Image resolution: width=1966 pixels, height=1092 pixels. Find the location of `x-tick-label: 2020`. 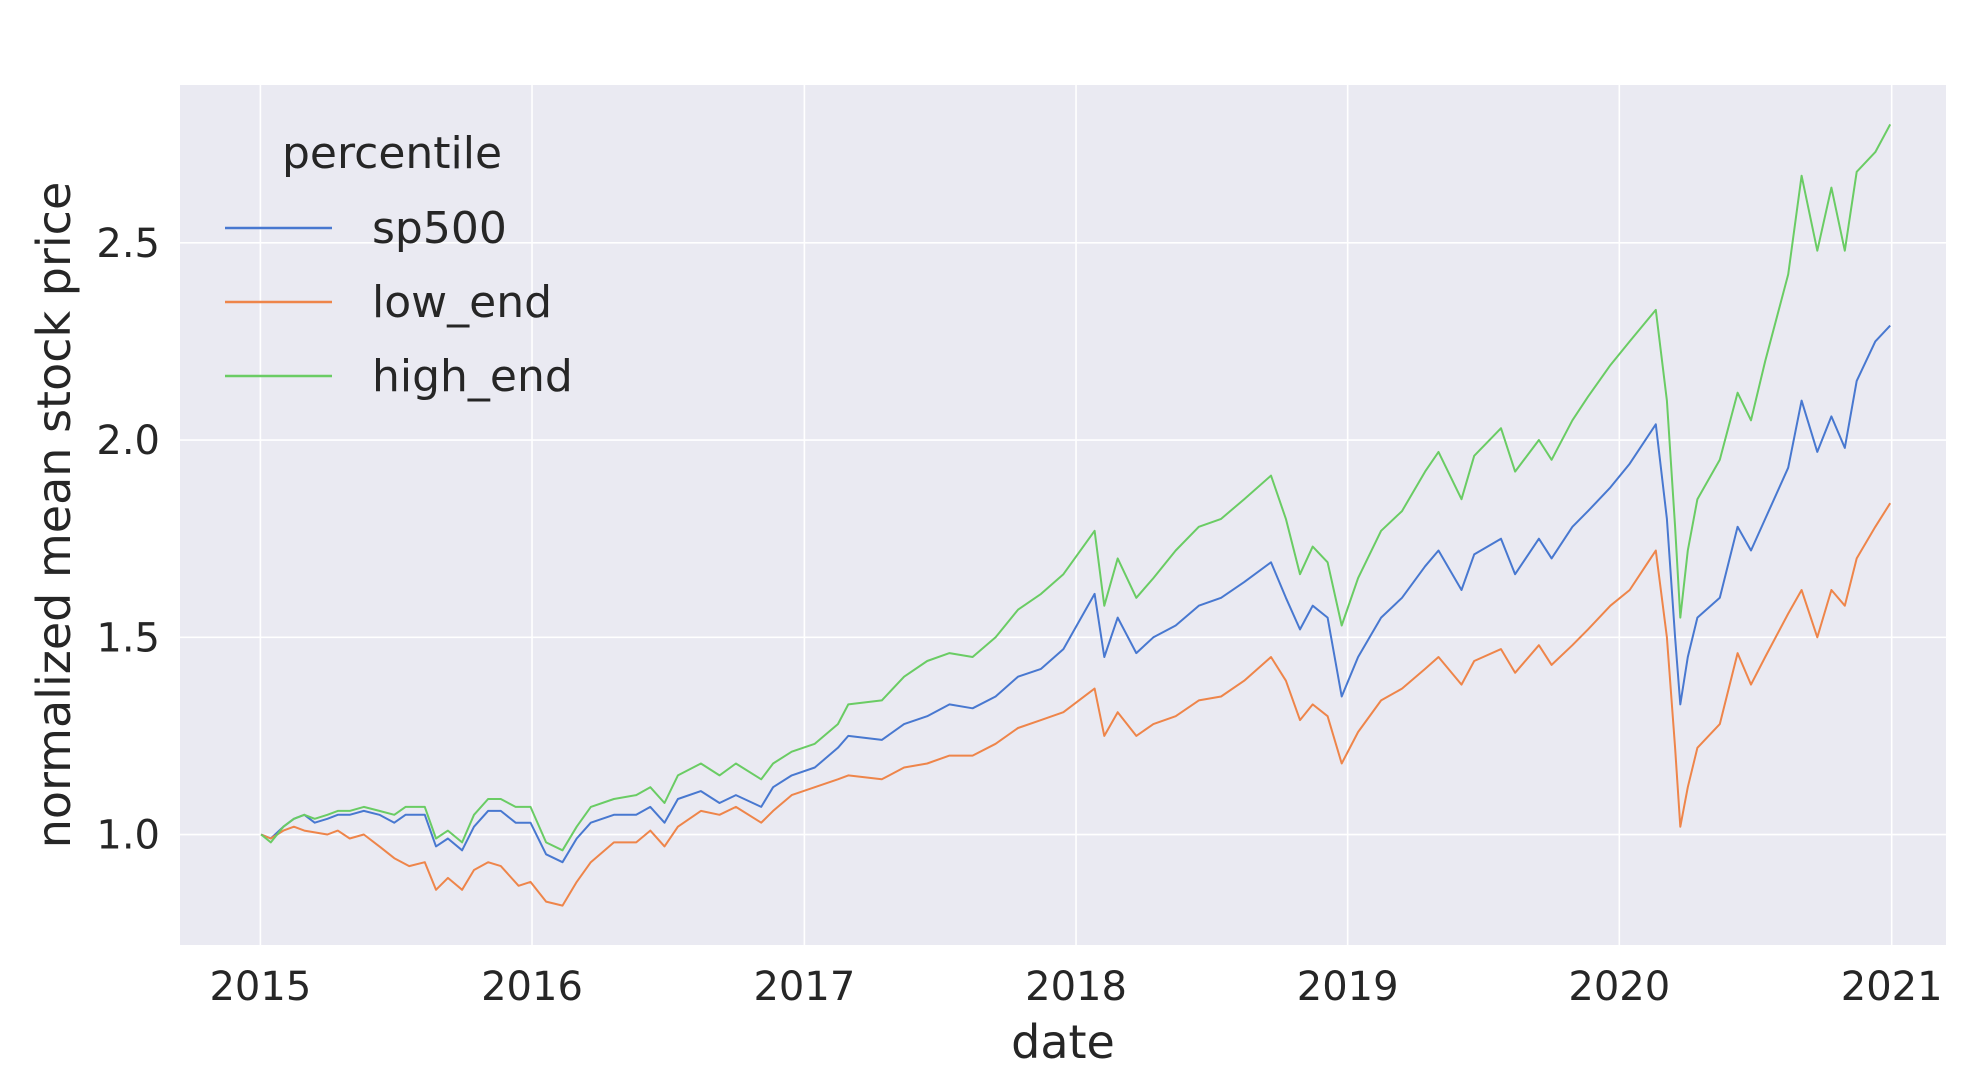

x-tick-label: 2020 is located at coordinates (1619, 987).